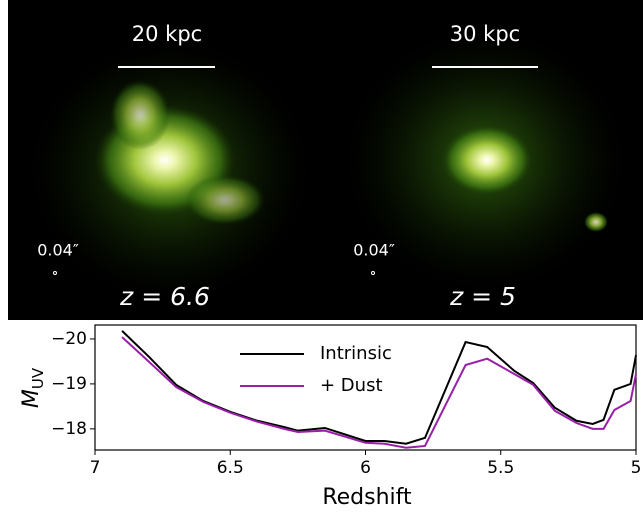 The height and width of the screenshot is (516, 643). Describe the element at coordinates (367, 497) in the screenshot. I see `x-axis-label: Redshift` at that location.